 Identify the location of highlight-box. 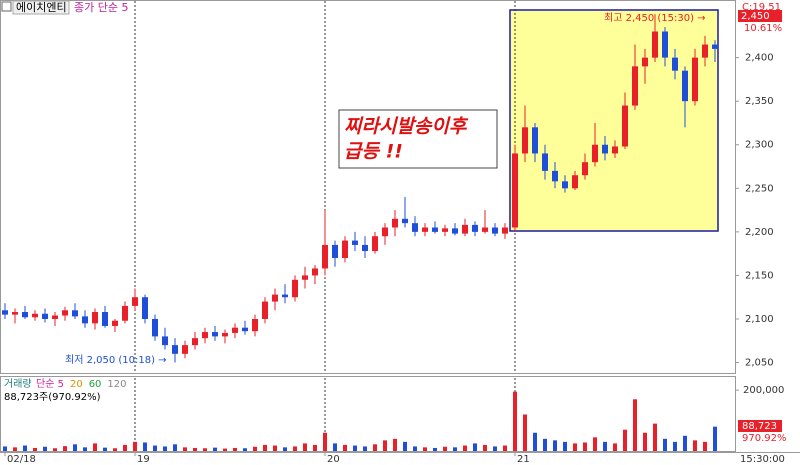
(614, 120).